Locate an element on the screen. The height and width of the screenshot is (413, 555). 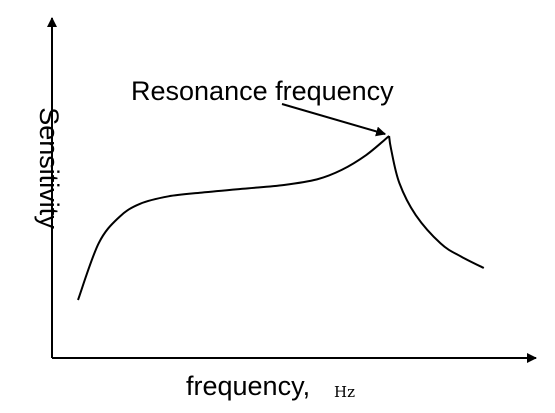
y-axis-label: Sensitivity is located at coordinates (49, 168).